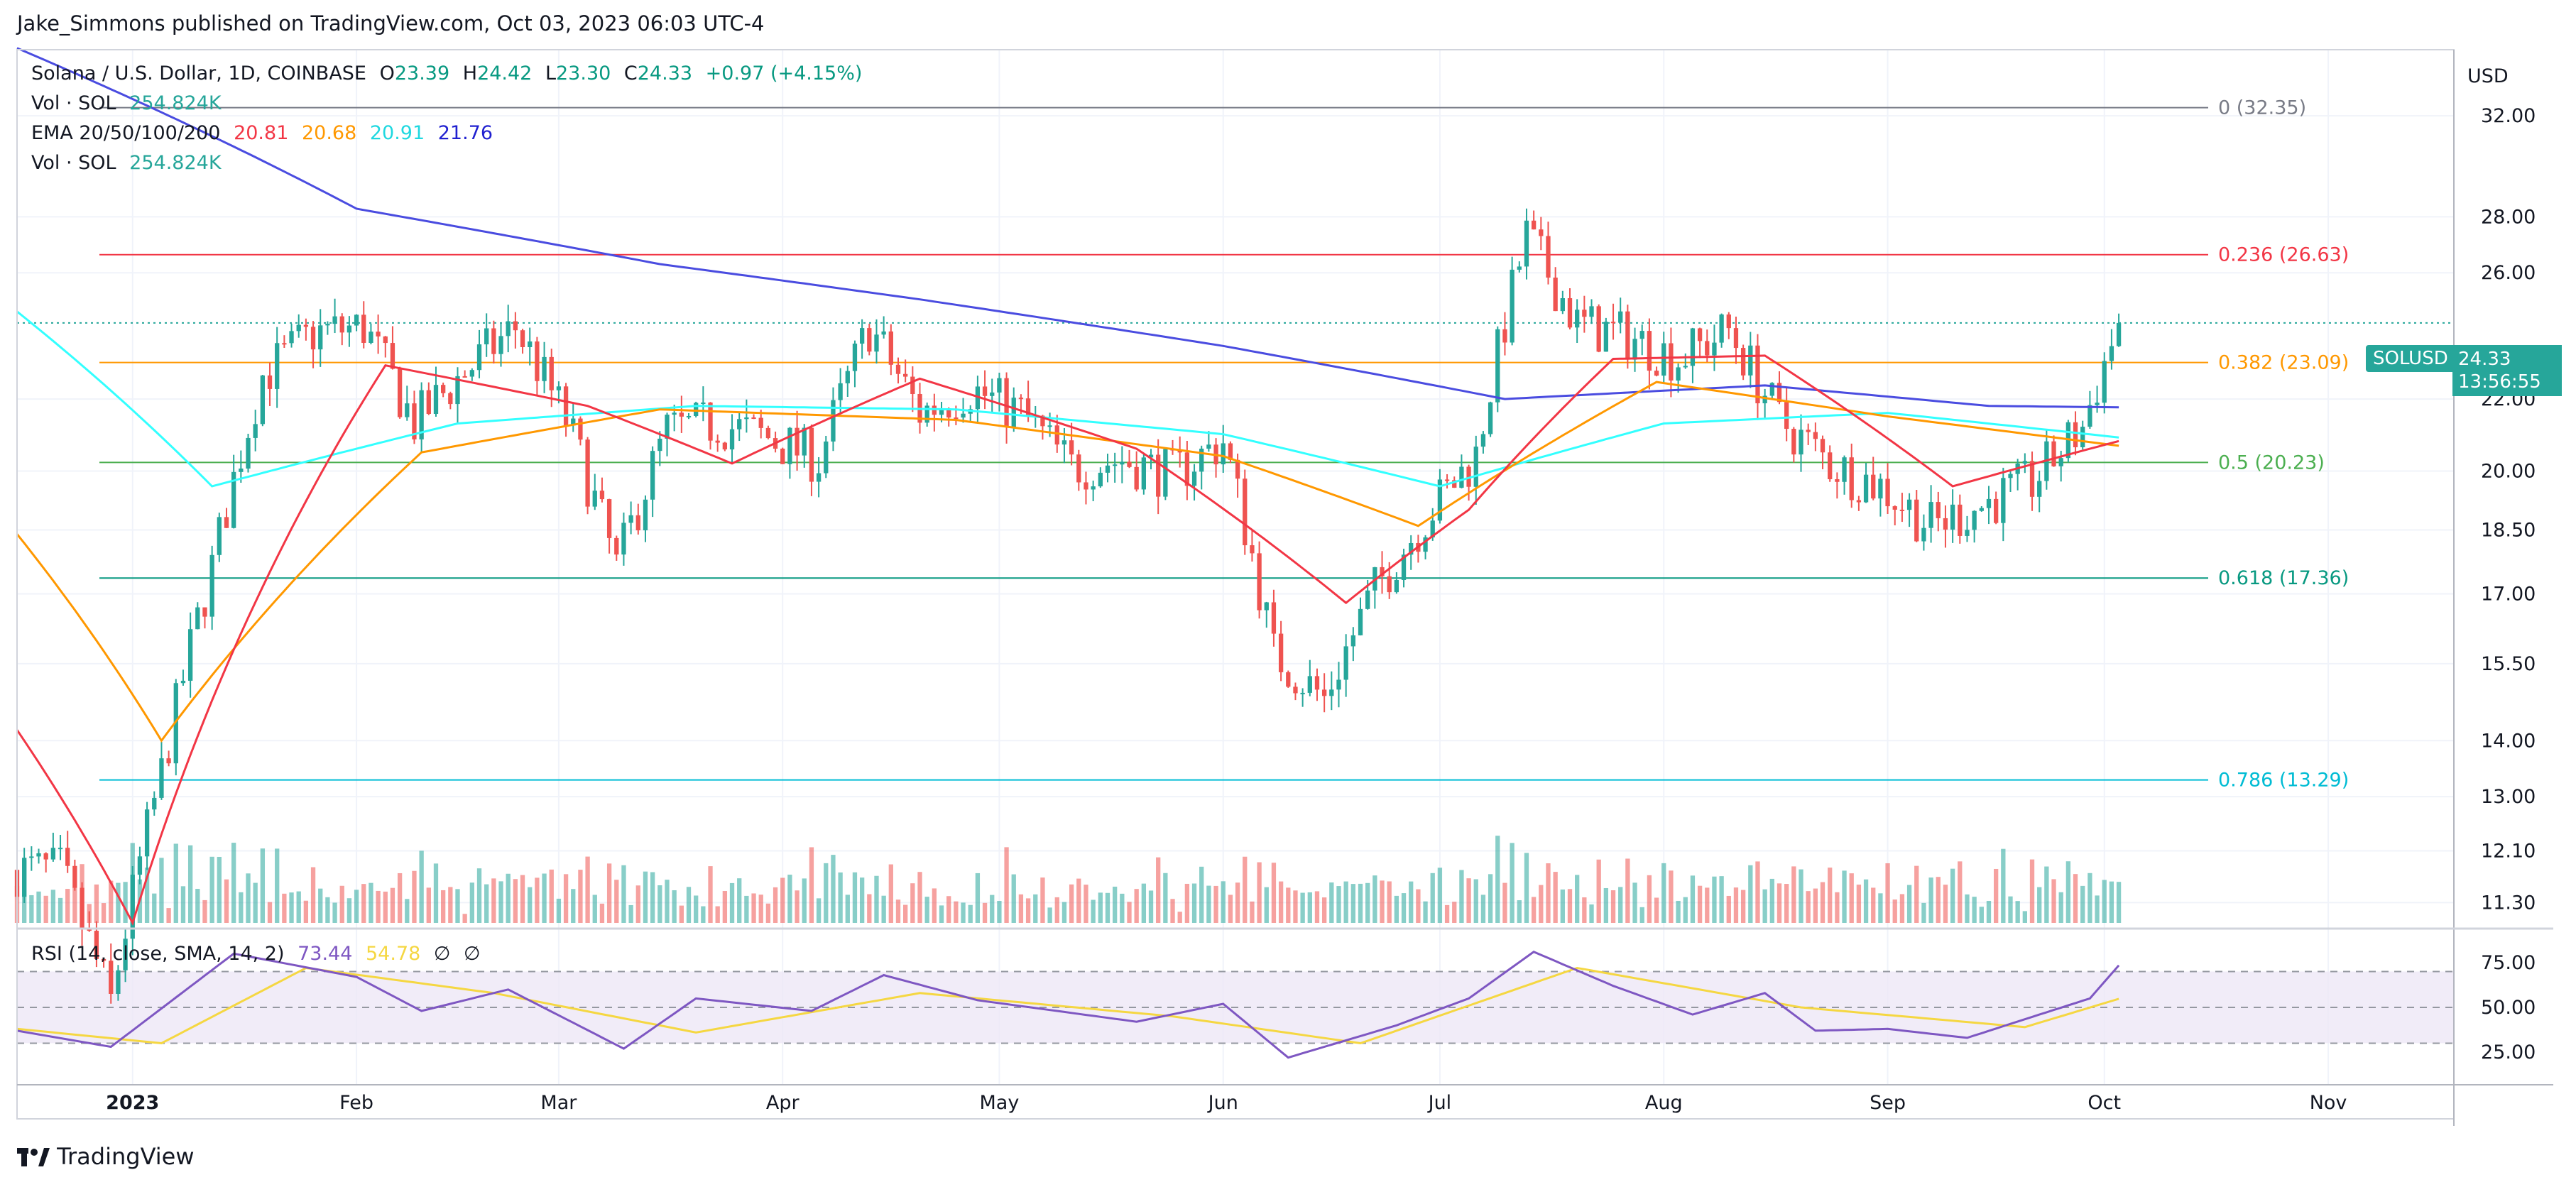 The image size is (2576, 1187). What do you see at coordinates (2283, 363) in the screenshot?
I see `fib-level-label: 0.382 (23.09)` at bounding box center [2283, 363].